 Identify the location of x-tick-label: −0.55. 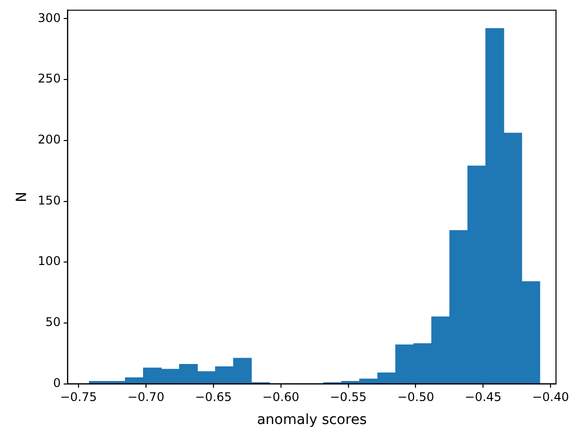
(348, 397).